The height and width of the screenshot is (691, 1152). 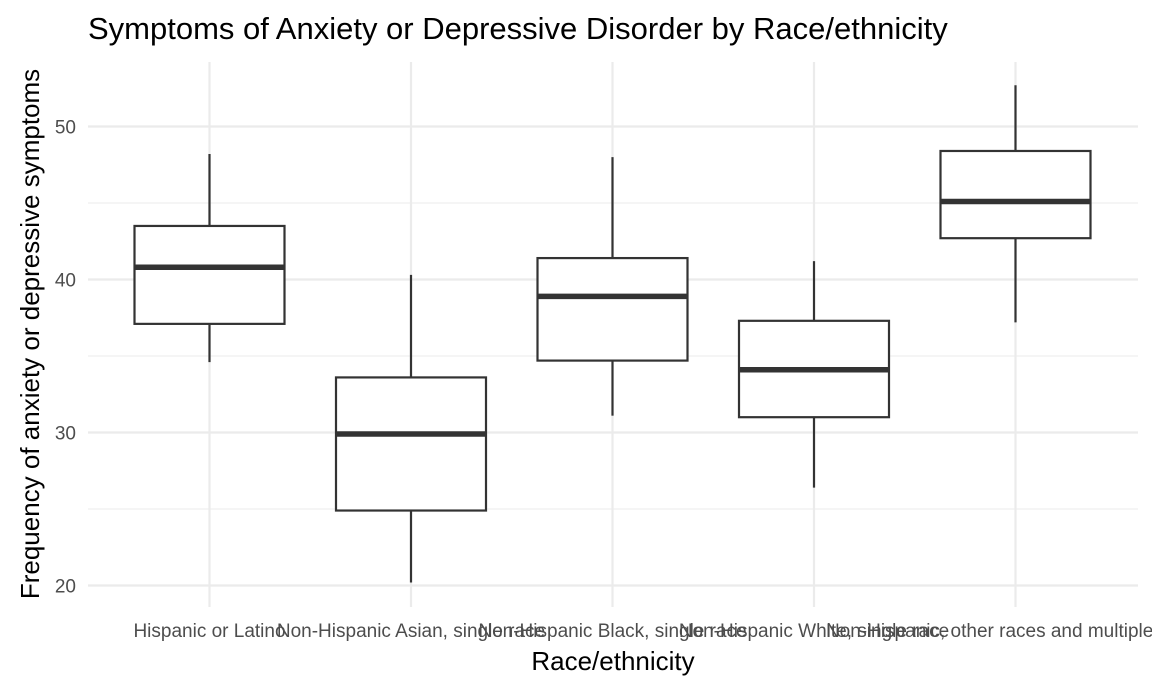 I want to click on x-axis-title: Race/ethnicity, so click(x=612, y=661).